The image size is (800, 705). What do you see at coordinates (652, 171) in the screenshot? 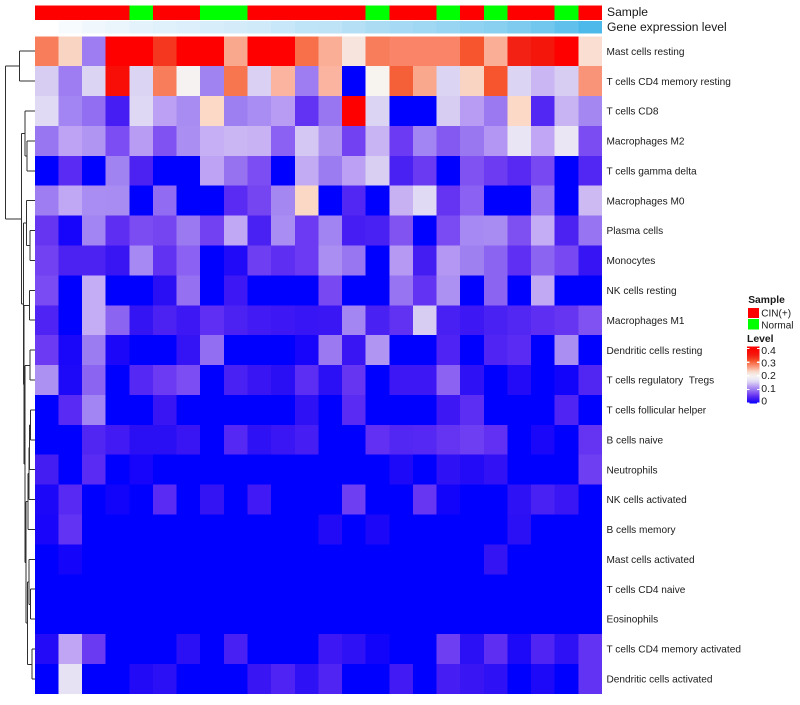
I see `svg-text: T cells gamma delta` at bounding box center [652, 171].